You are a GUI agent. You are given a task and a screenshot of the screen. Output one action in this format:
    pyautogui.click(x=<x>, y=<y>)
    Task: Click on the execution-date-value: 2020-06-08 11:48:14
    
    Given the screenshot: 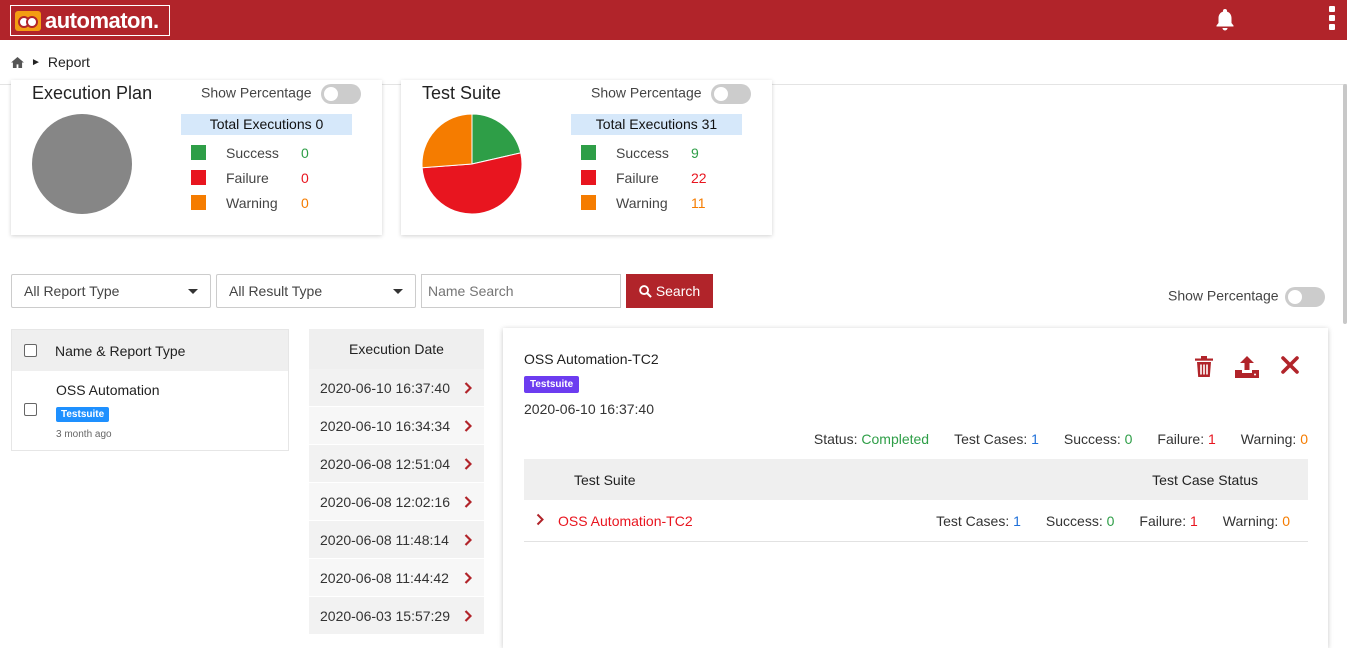 What is the action you would take?
    pyautogui.click(x=384, y=539)
    